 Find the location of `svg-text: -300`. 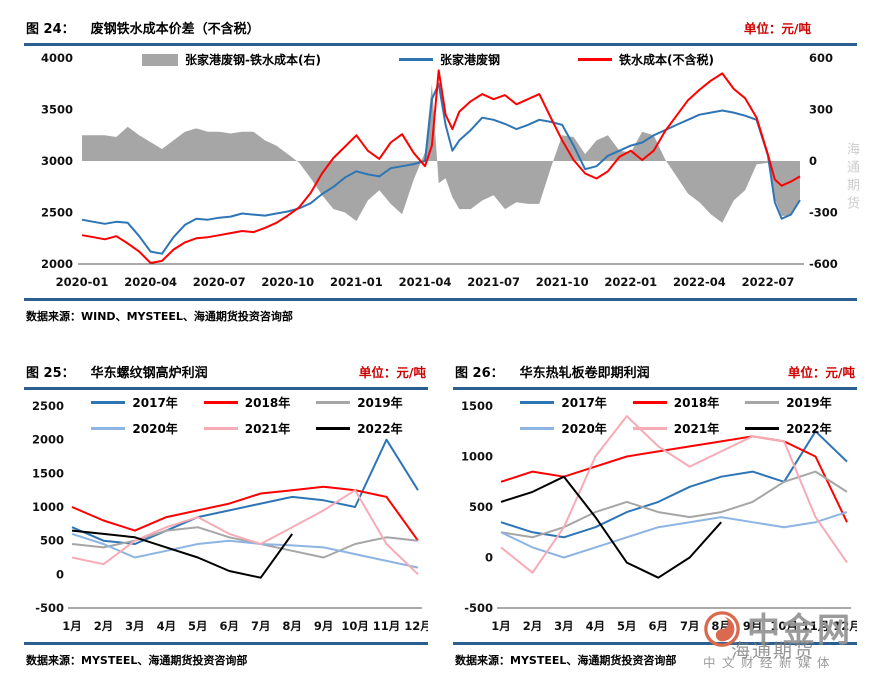

svg-text: -300 is located at coordinates (823, 213).